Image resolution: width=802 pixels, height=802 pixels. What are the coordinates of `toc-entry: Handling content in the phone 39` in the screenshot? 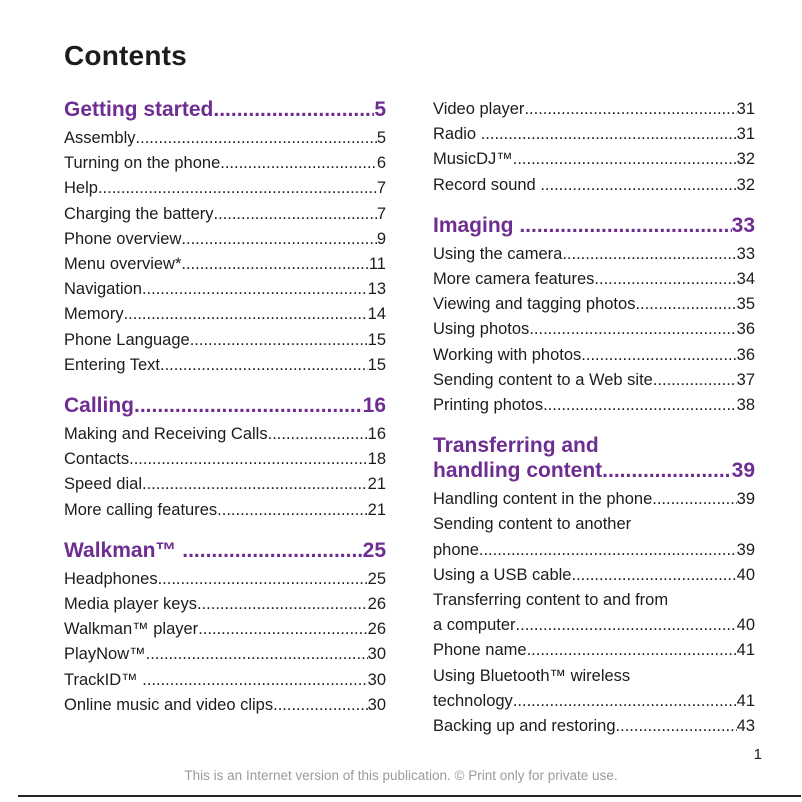 It's located at (594, 499).